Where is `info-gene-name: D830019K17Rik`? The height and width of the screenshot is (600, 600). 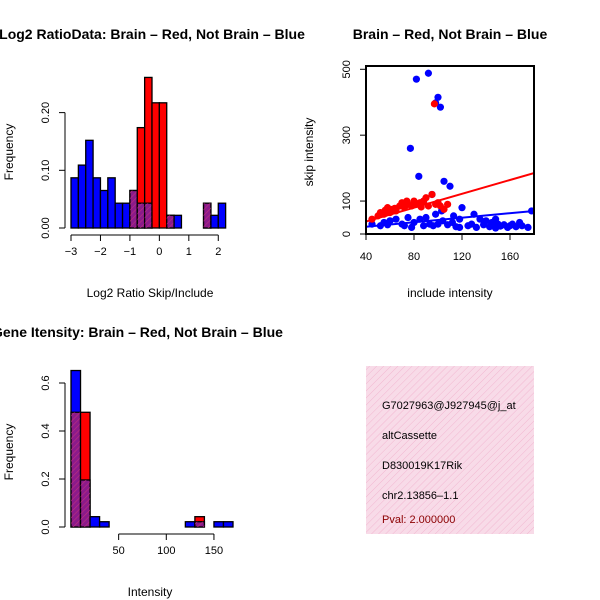 info-gene-name: D830019K17Rik is located at coordinates (422, 466).